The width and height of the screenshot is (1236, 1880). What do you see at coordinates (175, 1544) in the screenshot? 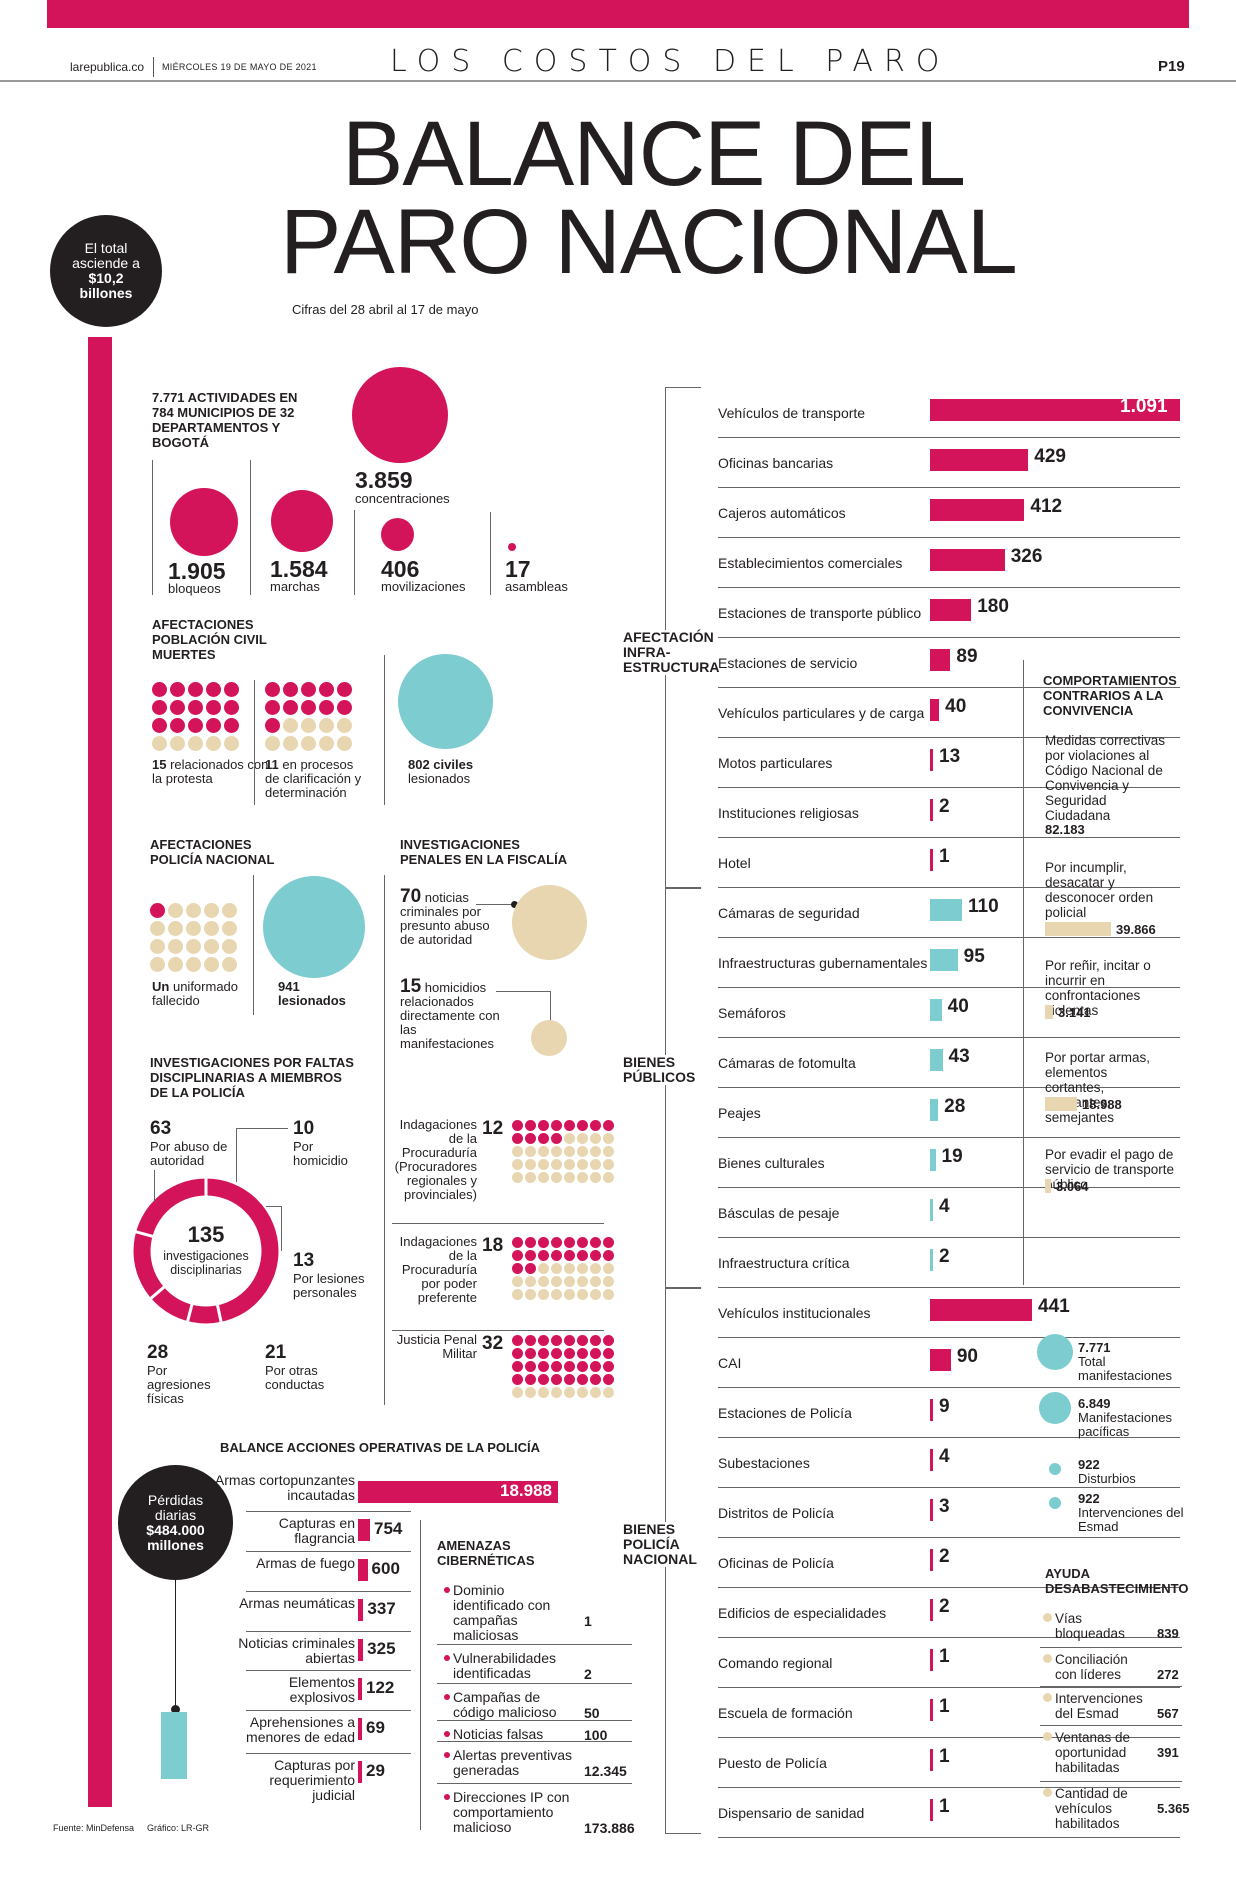
I see `losses-l4: millones` at bounding box center [175, 1544].